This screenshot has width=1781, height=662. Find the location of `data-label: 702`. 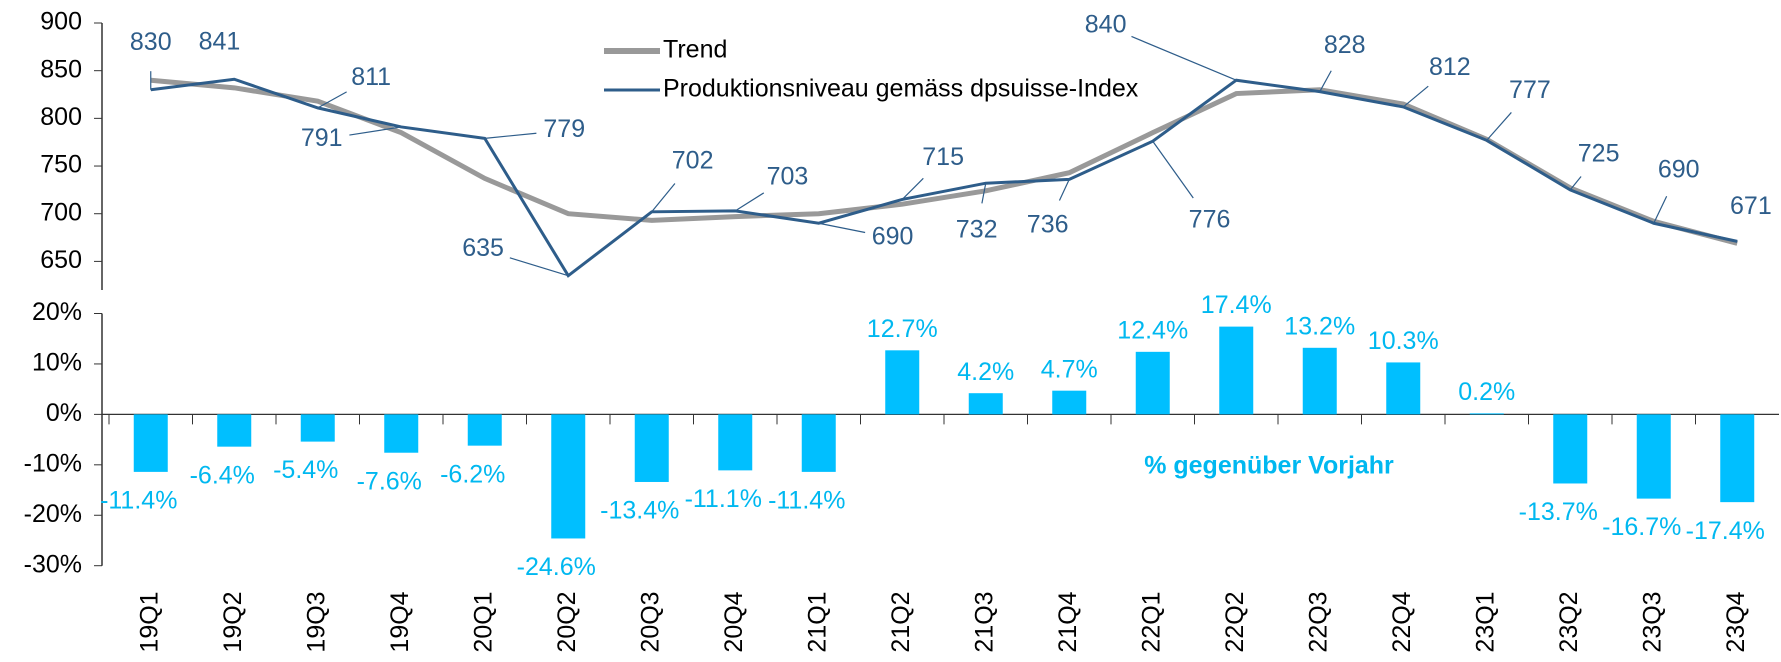

data-label: 702 is located at coordinates (693, 160).